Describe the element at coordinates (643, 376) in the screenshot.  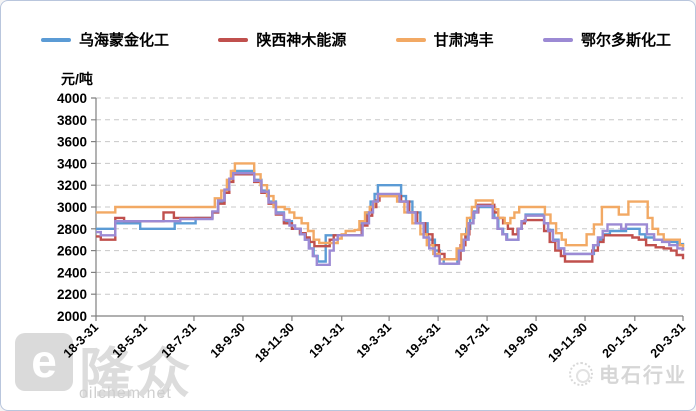
I see `dianshi-watermark-text: 电石行业` at that location.